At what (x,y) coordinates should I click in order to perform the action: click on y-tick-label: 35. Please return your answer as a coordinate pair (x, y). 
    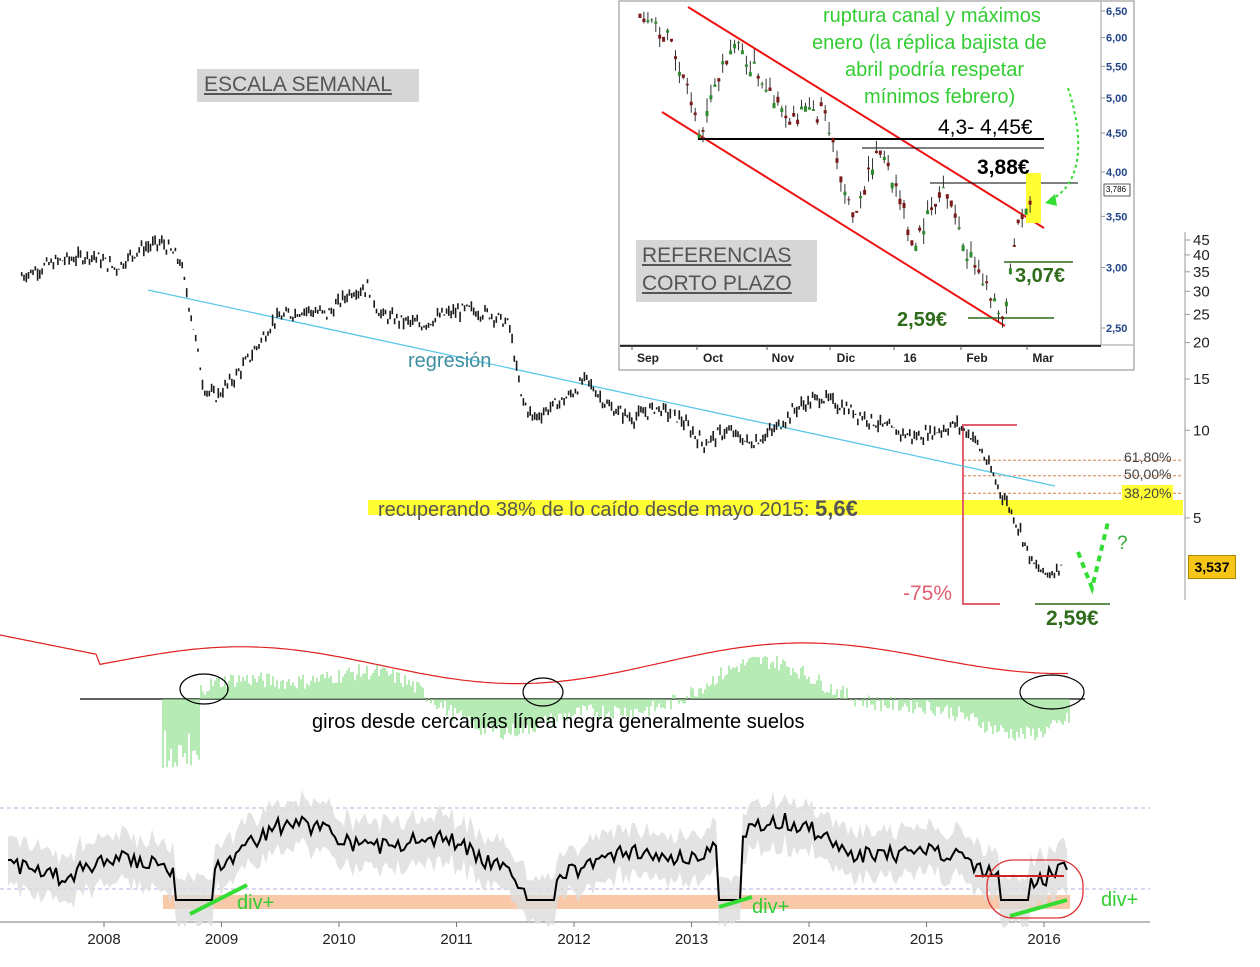
    Looking at the image, I should click on (1201, 272).